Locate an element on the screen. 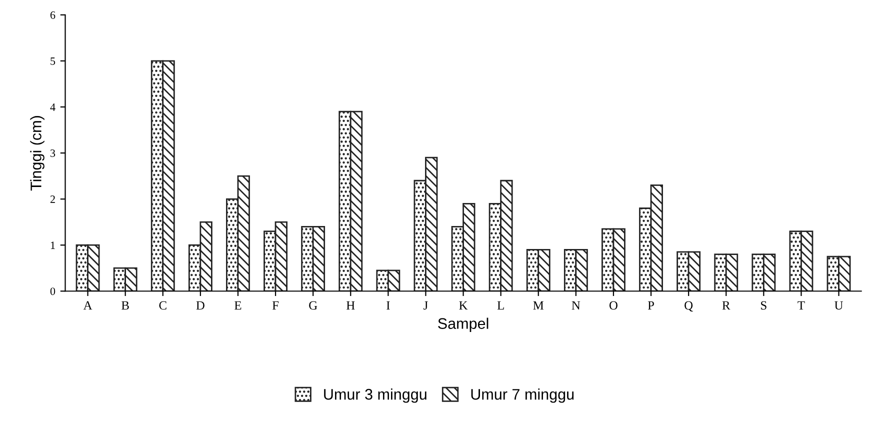  x-tick-label: Q is located at coordinates (688, 306).